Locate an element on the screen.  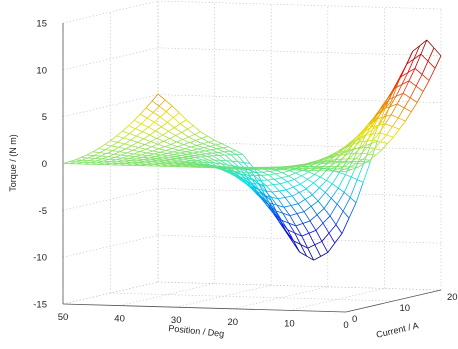
back-wall-gridline is located at coordinates (110, 59).